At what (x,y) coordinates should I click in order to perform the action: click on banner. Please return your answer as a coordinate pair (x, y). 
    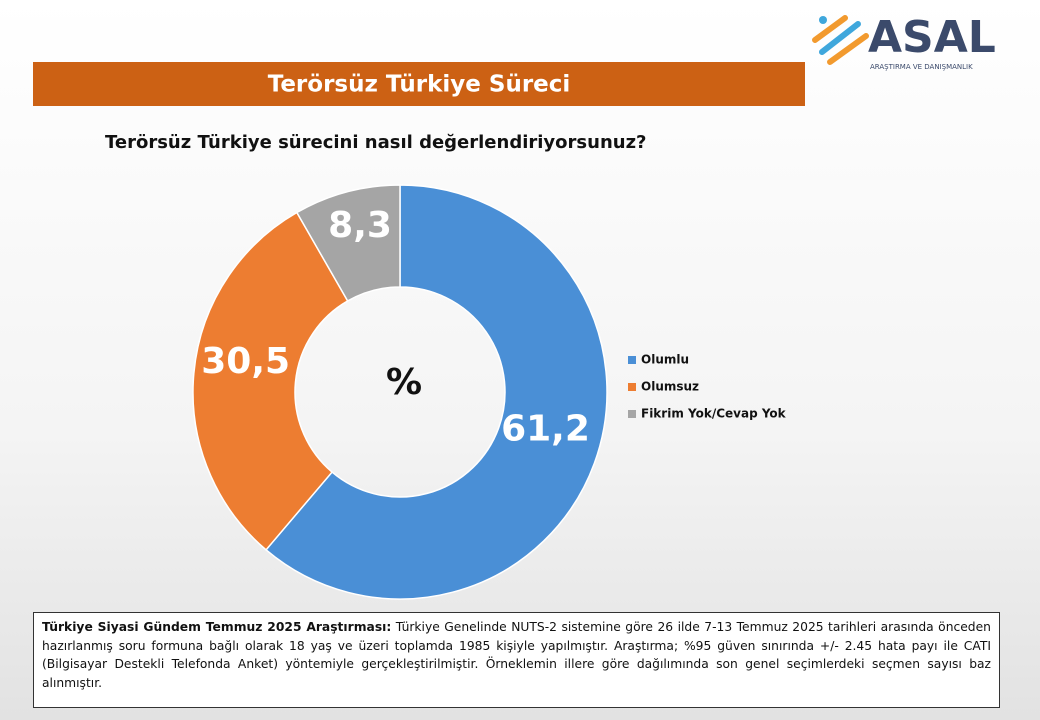
    Looking at the image, I should click on (419, 84).